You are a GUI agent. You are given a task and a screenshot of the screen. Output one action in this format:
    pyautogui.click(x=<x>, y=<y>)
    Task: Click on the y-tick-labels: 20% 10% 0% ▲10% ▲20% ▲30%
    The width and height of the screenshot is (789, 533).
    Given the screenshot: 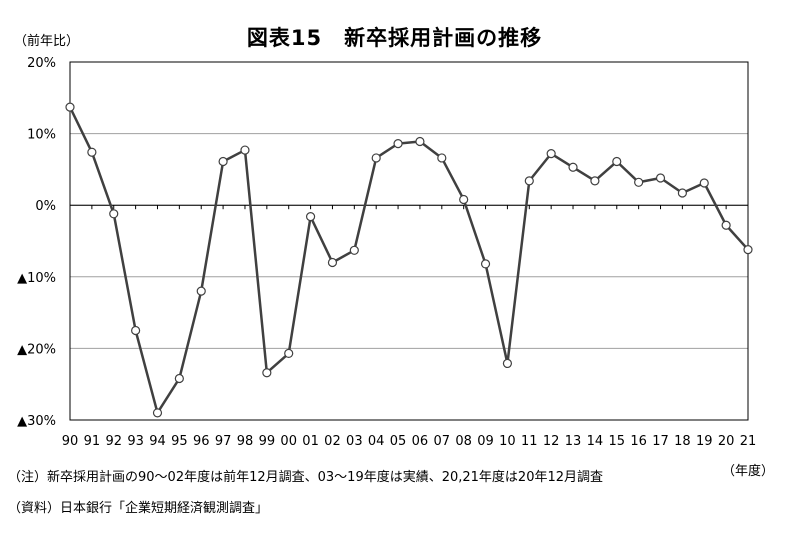 What is the action you would take?
    pyautogui.click(x=36, y=242)
    